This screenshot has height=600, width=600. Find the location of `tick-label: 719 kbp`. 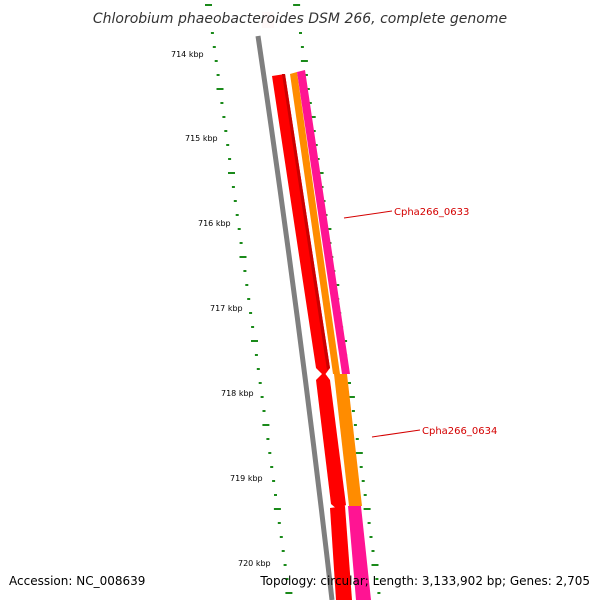

tick-label: 719 kbp is located at coordinates (246, 478).